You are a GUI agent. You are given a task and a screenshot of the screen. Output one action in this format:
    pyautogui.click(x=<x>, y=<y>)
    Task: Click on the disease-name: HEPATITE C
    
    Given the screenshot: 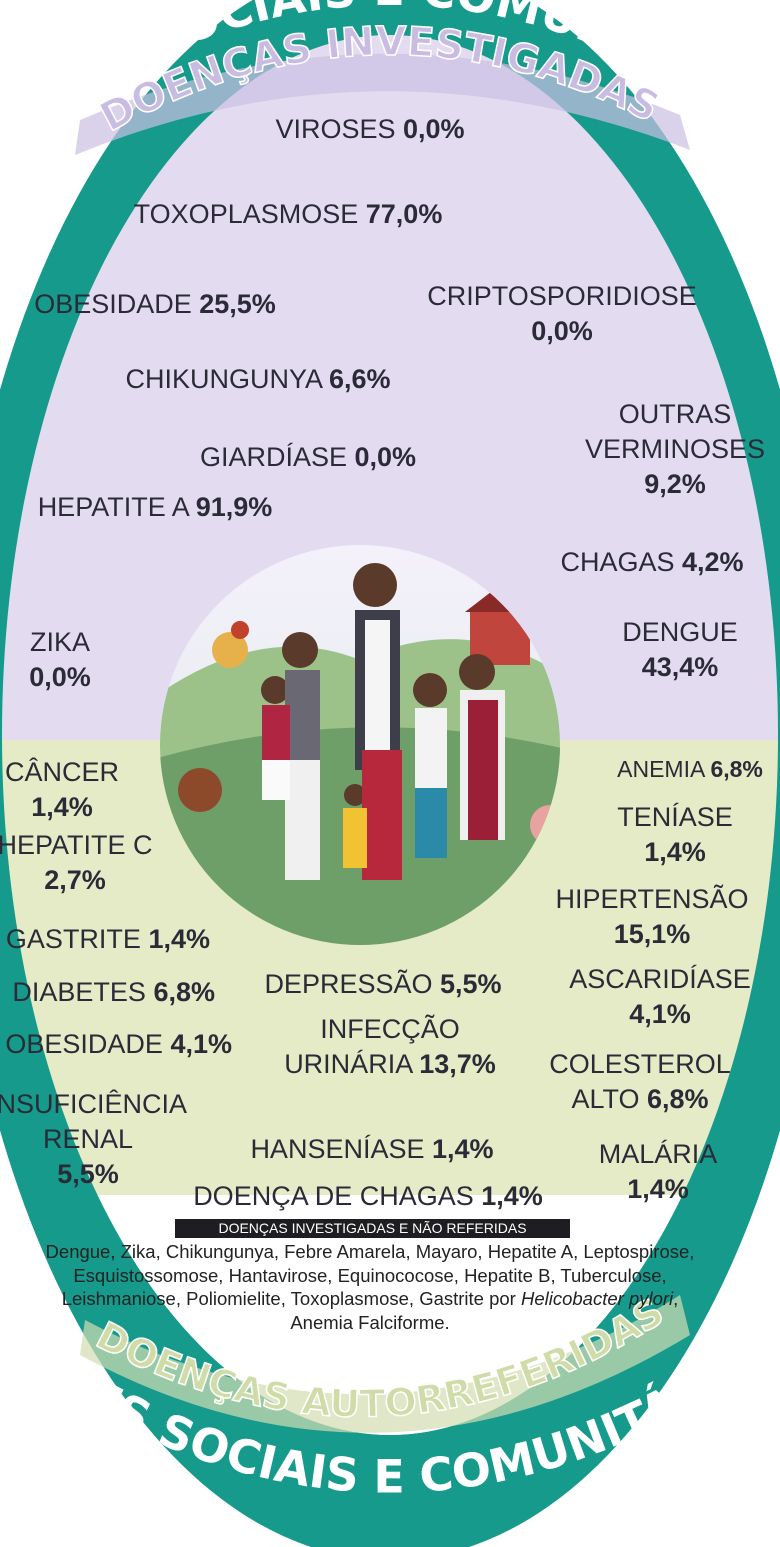 What is the action you would take?
    pyautogui.click(x=76, y=845)
    